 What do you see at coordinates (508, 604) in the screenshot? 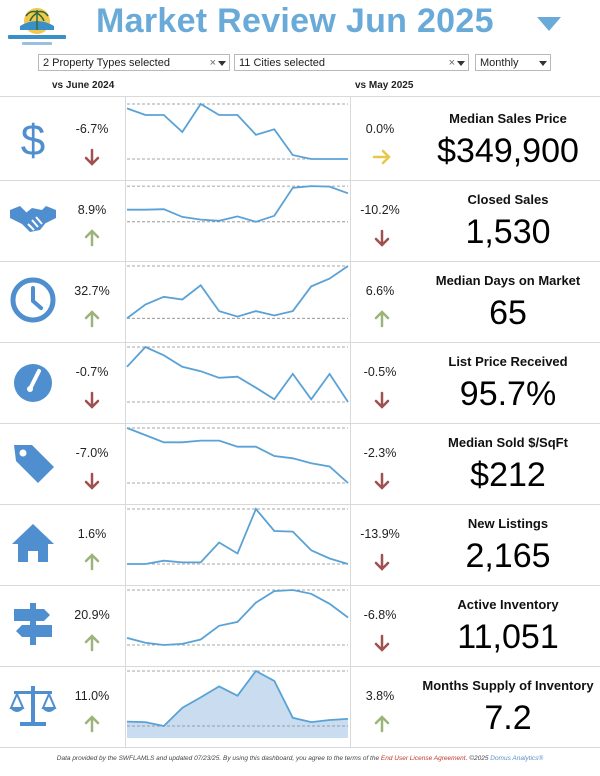
I see `metric-label: Active Inventory` at bounding box center [508, 604].